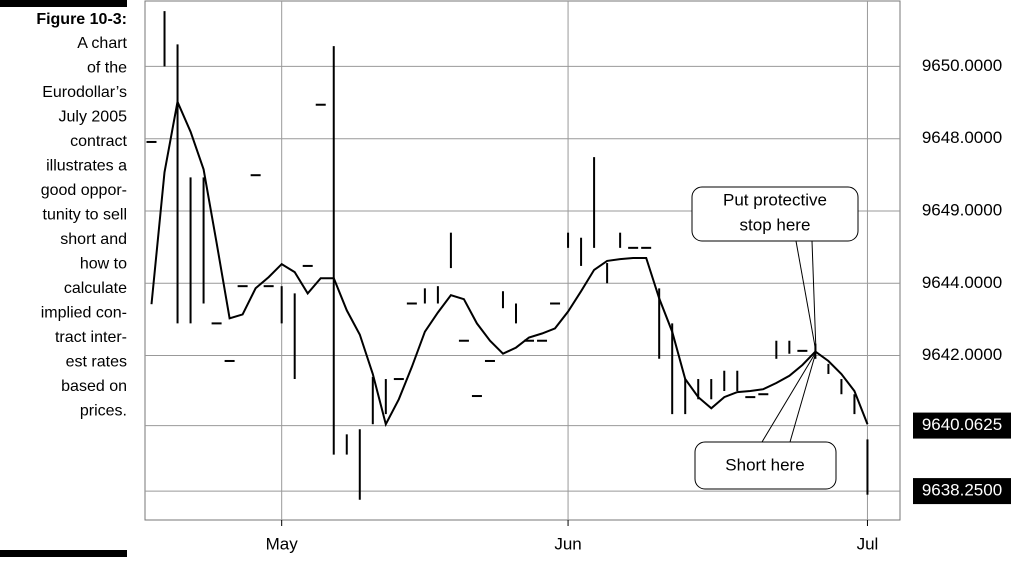  What do you see at coordinates (63, 3) in the screenshot?
I see `top-rule` at bounding box center [63, 3].